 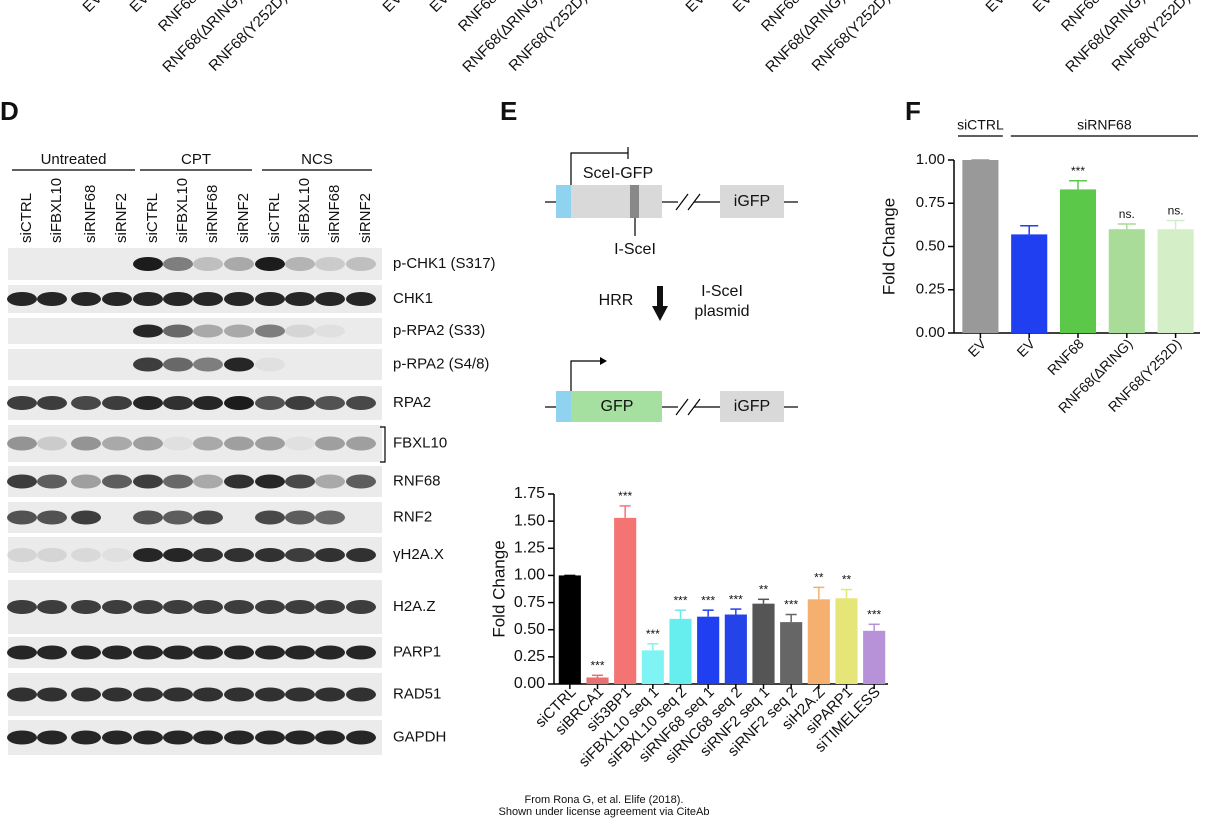 What do you see at coordinates (529, 520) in the screenshot?
I see `y-tick-label: 1.50` at bounding box center [529, 520].